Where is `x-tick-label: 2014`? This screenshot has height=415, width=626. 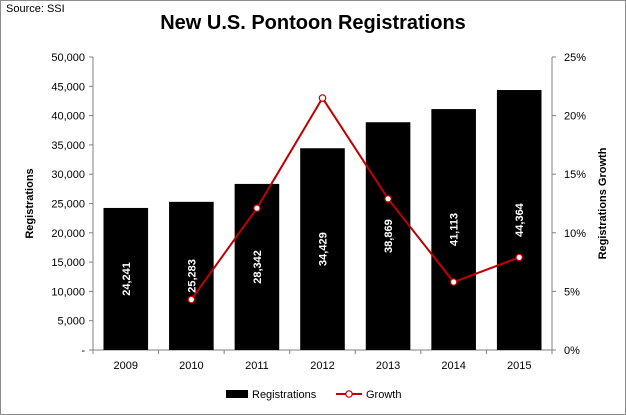 x-tick-label: 2014 is located at coordinates (453, 366).